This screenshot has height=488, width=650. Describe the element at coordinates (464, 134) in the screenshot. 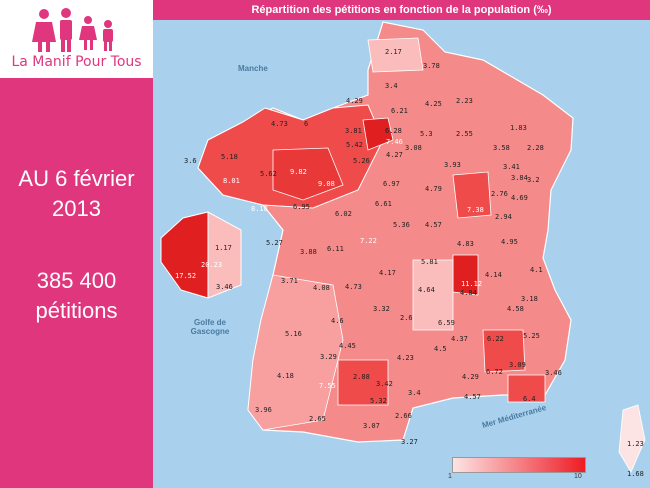

I see `department-value: 2.55` at that location.